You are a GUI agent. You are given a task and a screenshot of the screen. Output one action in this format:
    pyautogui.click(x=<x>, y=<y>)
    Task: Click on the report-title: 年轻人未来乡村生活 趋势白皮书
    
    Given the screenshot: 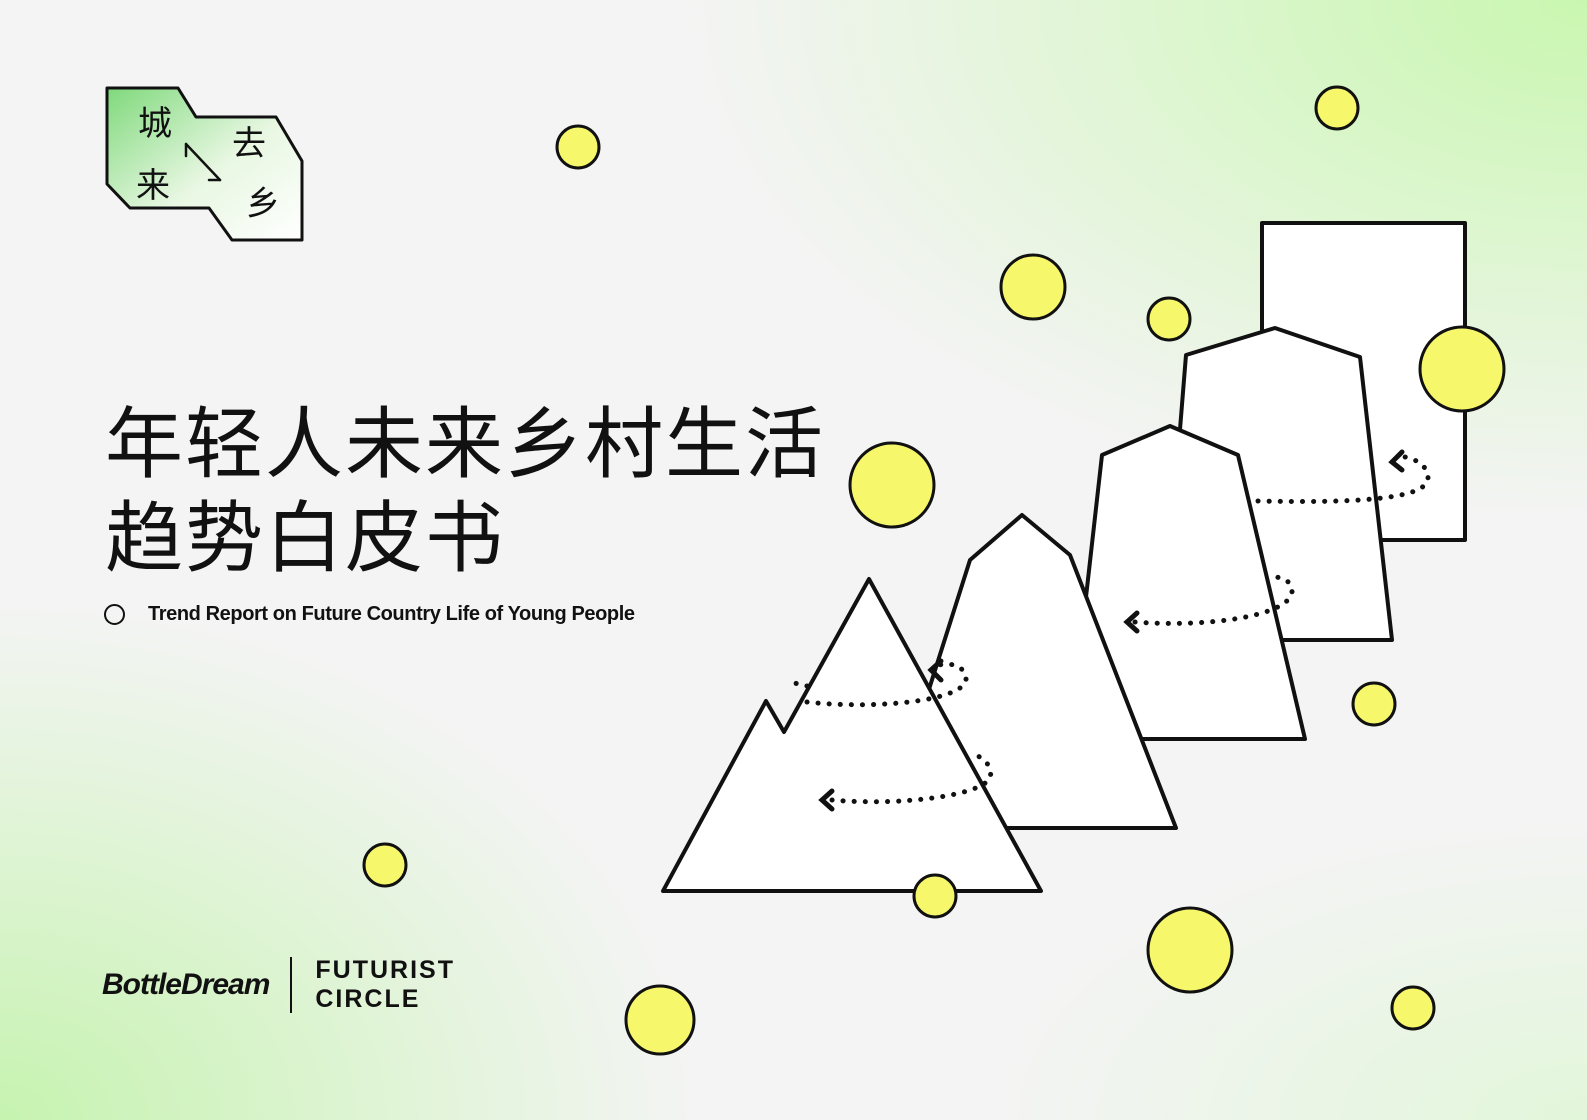 What is the action you would take?
    pyautogui.click(x=465, y=492)
    